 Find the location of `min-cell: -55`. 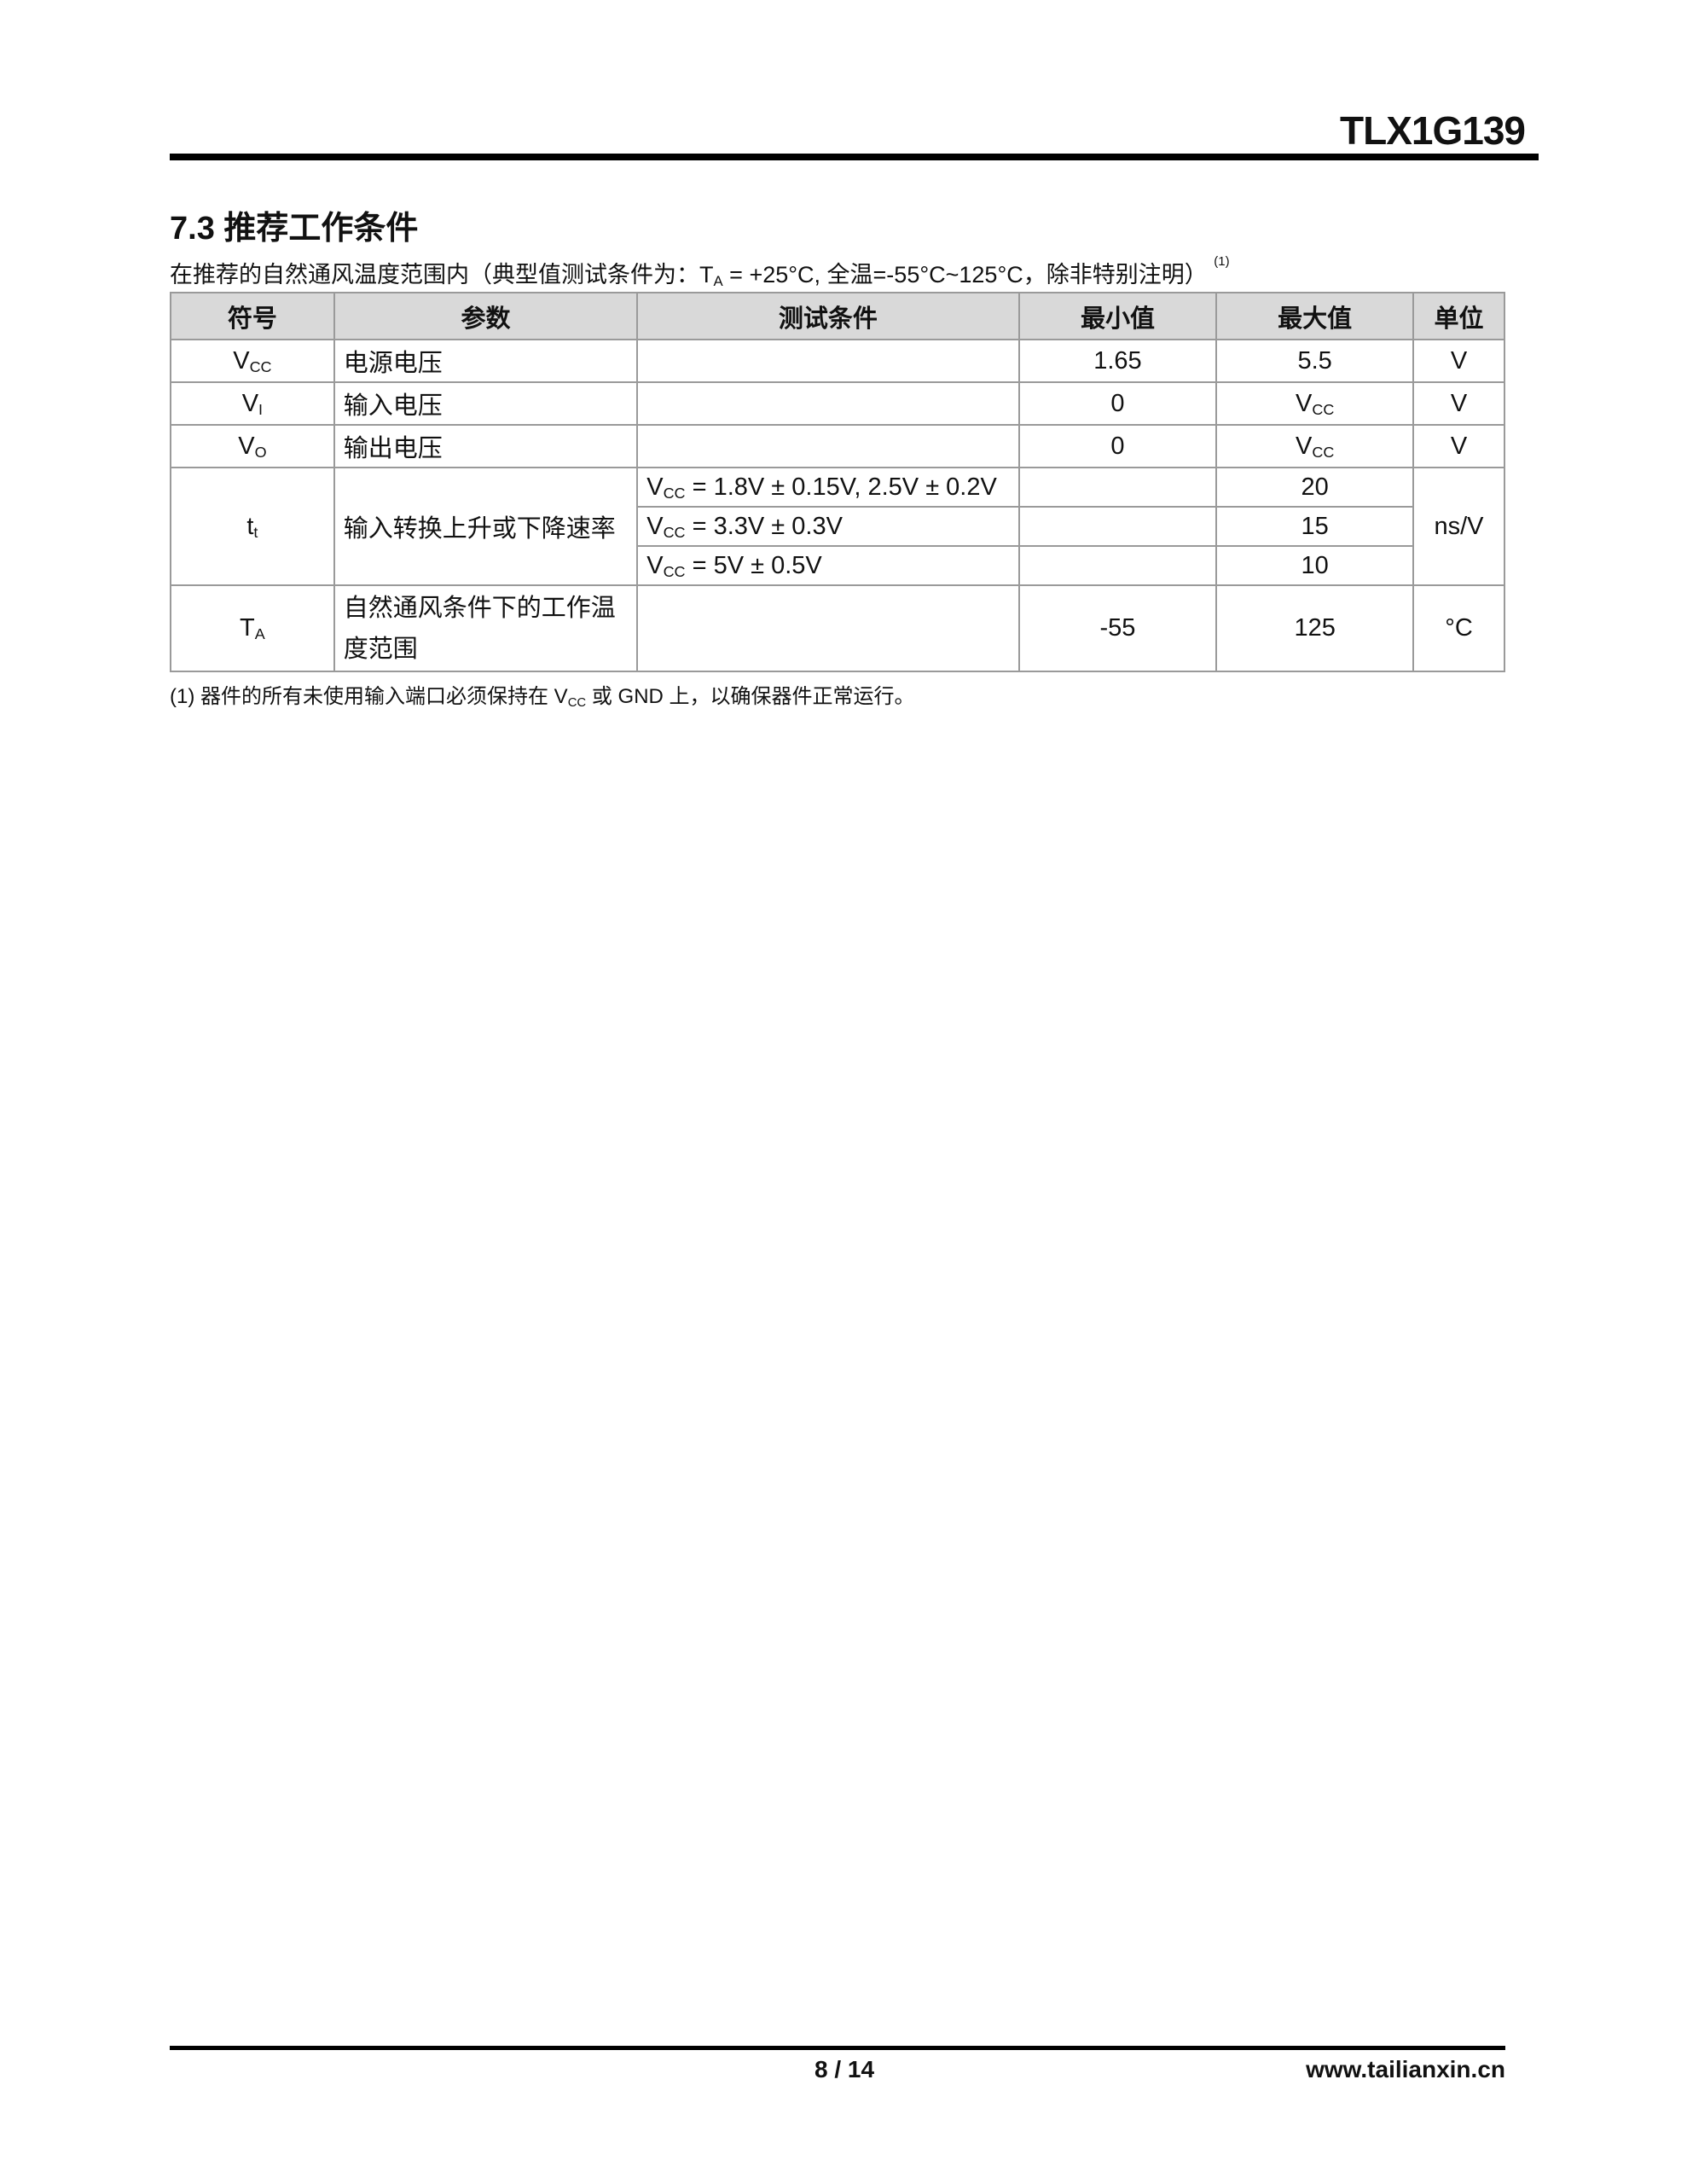

min-cell: -55 is located at coordinates (1117, 628).